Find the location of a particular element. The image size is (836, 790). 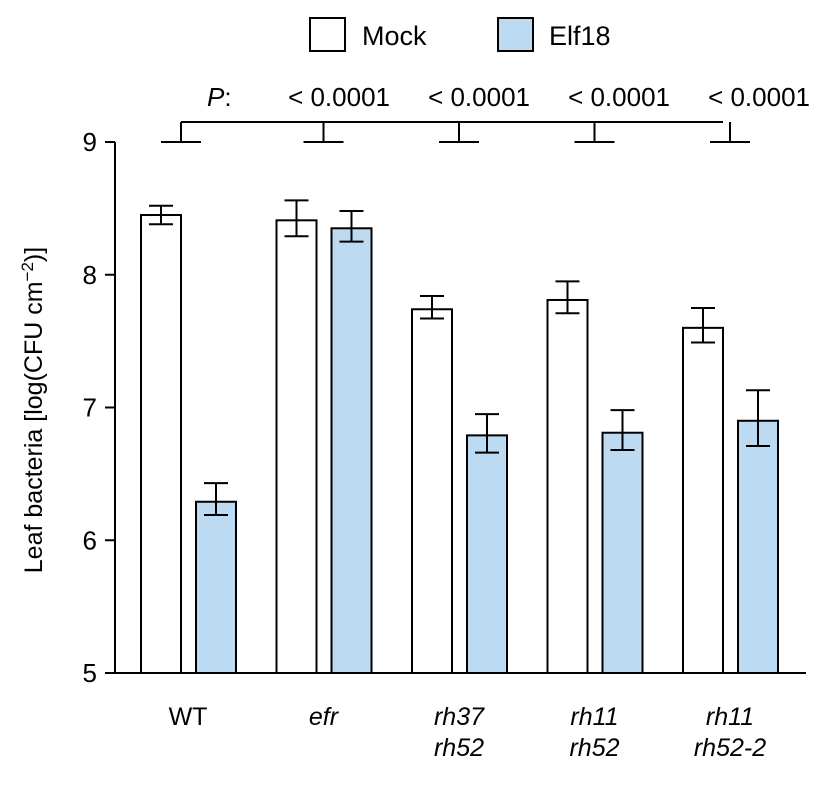

category-label-4-line-1: rh52-2 is located at coordinates (730, 748).